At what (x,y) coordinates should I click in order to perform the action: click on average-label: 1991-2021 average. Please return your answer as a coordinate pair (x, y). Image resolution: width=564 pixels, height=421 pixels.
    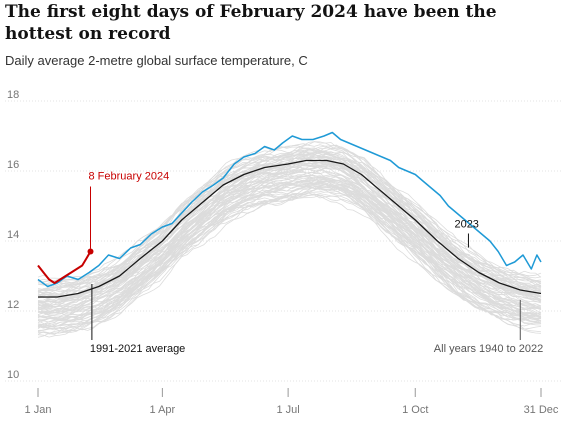
    Looking at the image, I should click on (137, 349).